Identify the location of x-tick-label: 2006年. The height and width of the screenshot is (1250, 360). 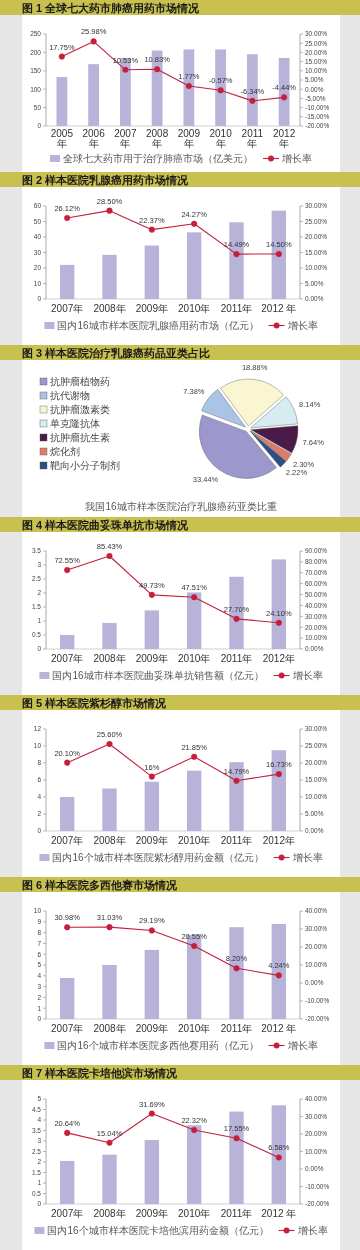
(94, 138).